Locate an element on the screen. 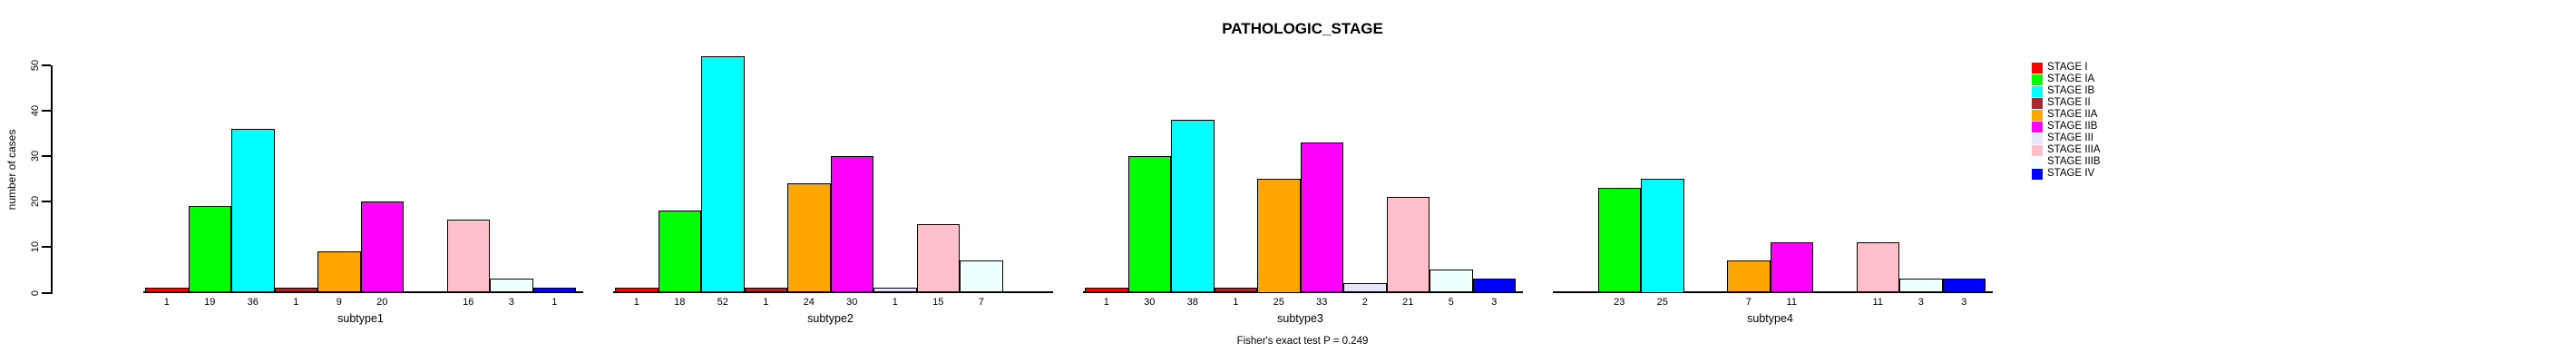 This screenshot has height=363, width=2576. bar-subtype2-stage-i is located at coordinates (637, 290).